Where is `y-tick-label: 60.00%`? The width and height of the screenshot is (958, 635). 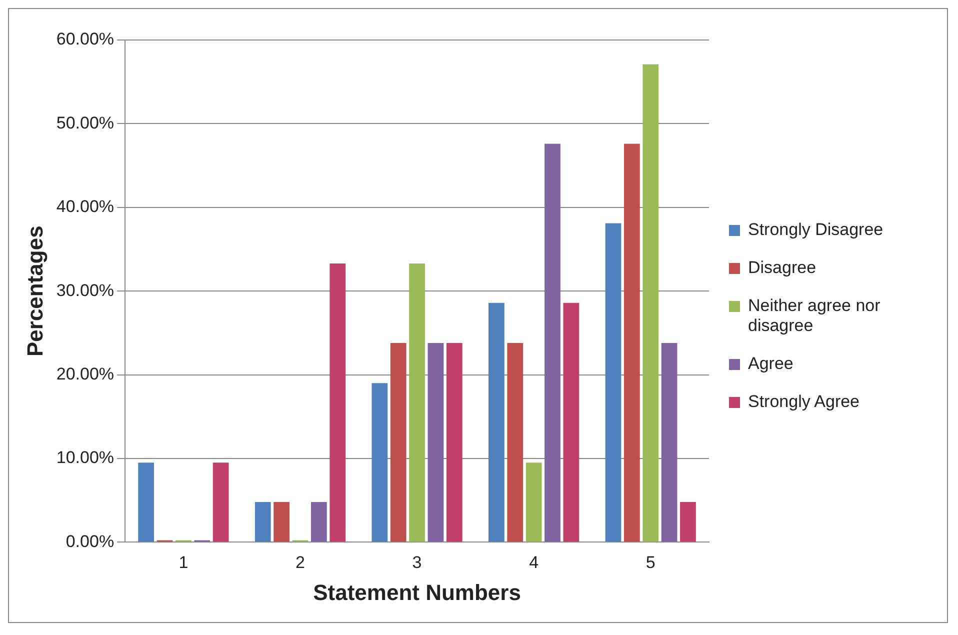
y-tick-label: 60.00% is located at coordinates (85, 39).